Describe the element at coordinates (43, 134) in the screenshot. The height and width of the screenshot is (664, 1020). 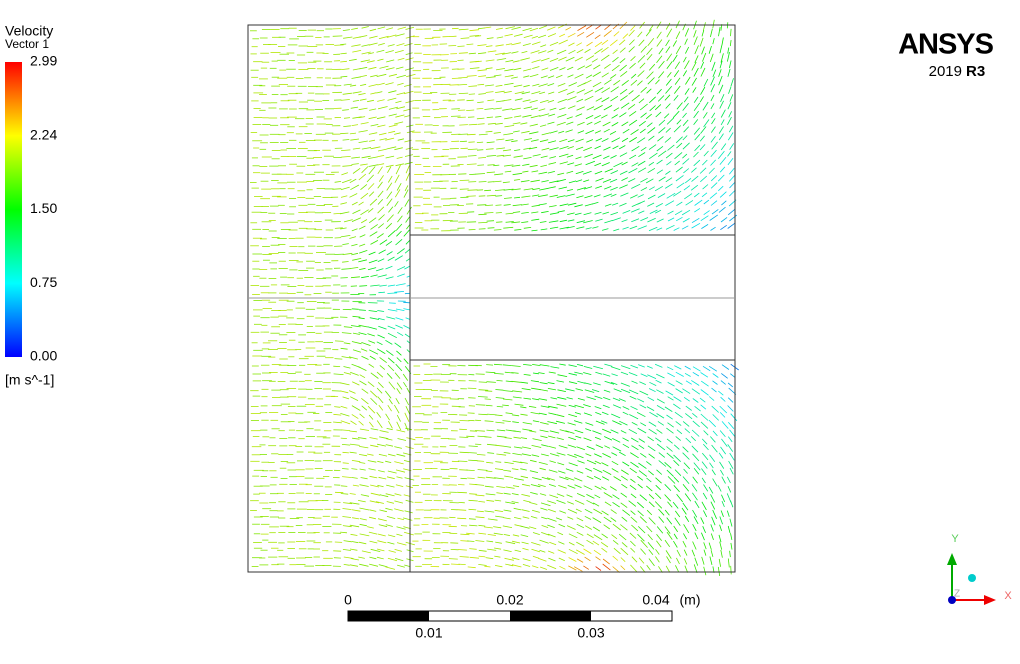
I see `legend-tick-label: 2.24` at that location.